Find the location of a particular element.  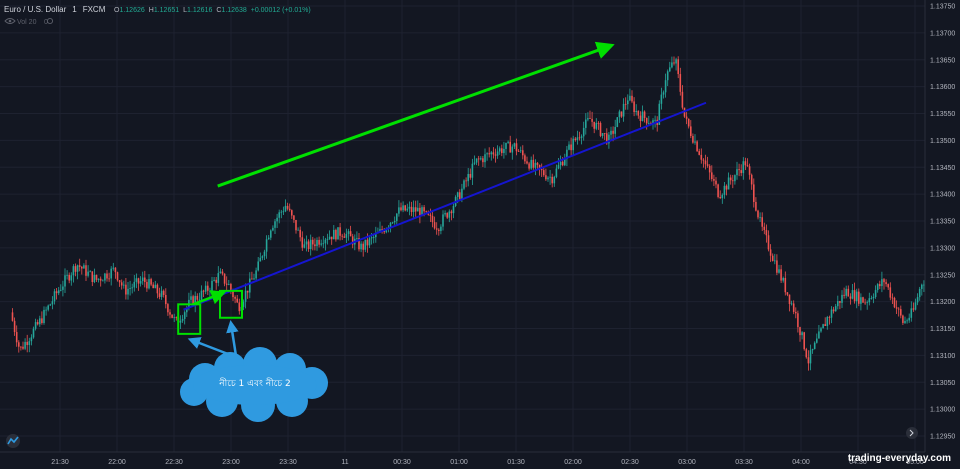

price-tick-label: 1.13050 is located at coordinates (942, 383).